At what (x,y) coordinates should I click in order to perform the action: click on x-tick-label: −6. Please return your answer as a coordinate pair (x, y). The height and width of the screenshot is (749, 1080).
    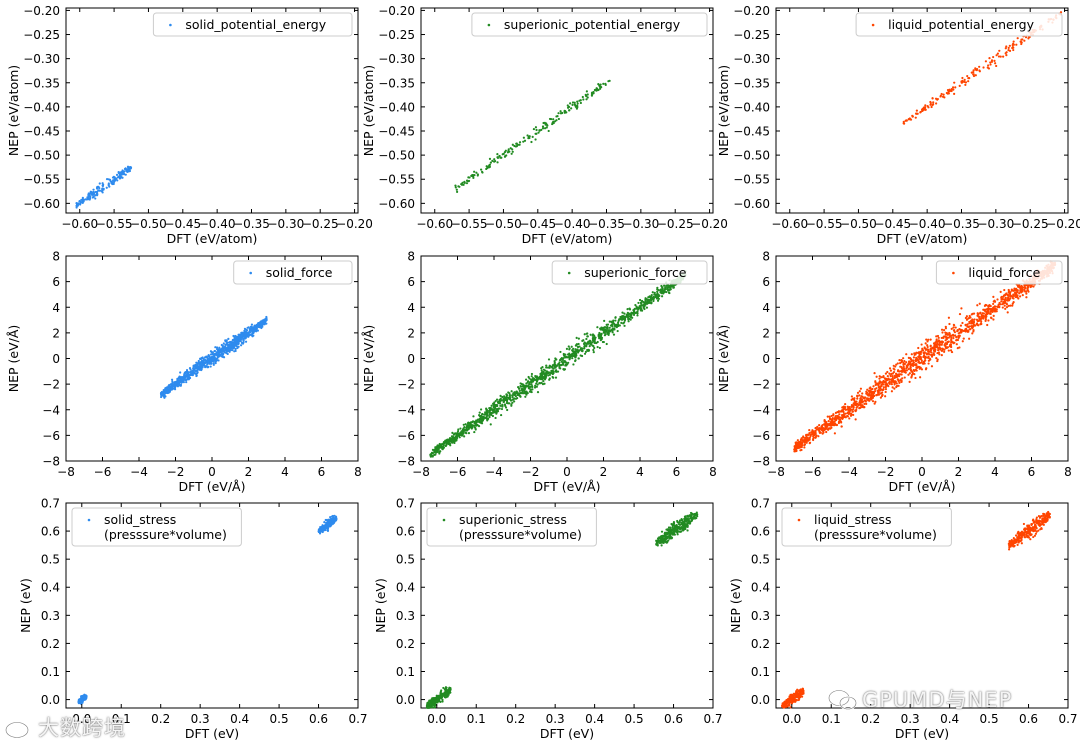
    Looking at the image, I should click on (103, 472).